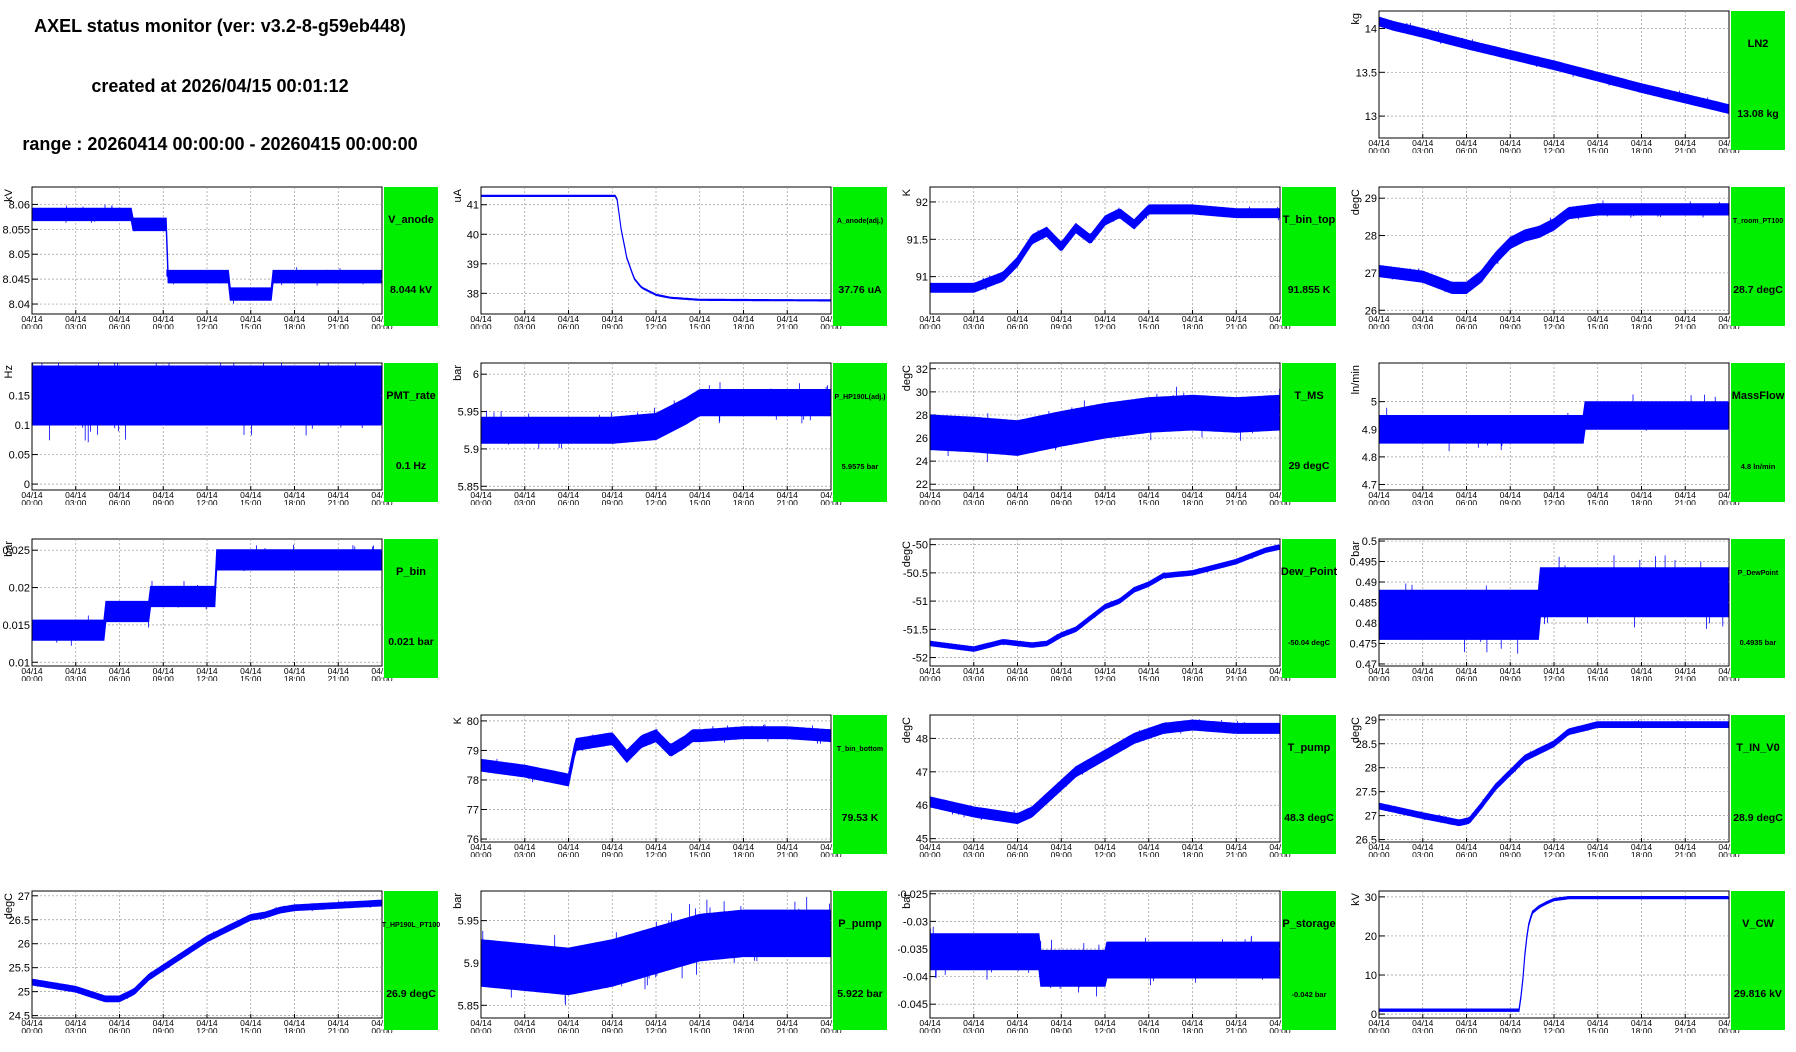 This screenshot has width=1796, height=1052. What do you see at coordinates (1369, 458) in the screenshot?
I see `y-tick-label: 4.8` at bounding box center [1369, 458].